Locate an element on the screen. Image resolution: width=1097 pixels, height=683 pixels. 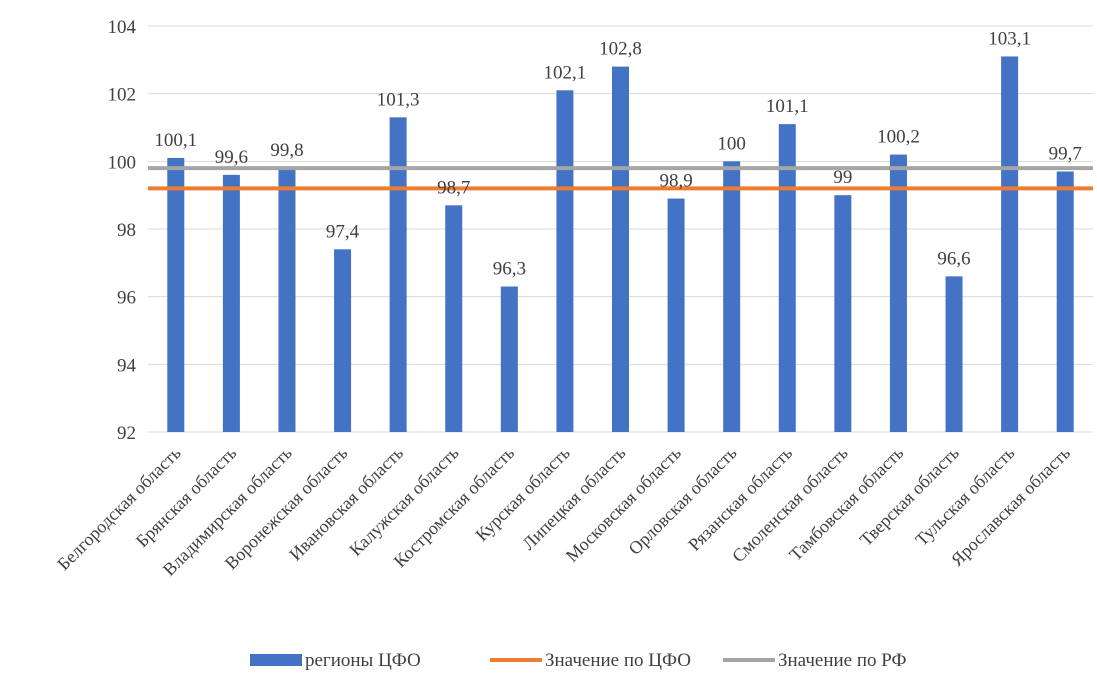
x-category-label: Курская область is located at coordinates (522, 494).